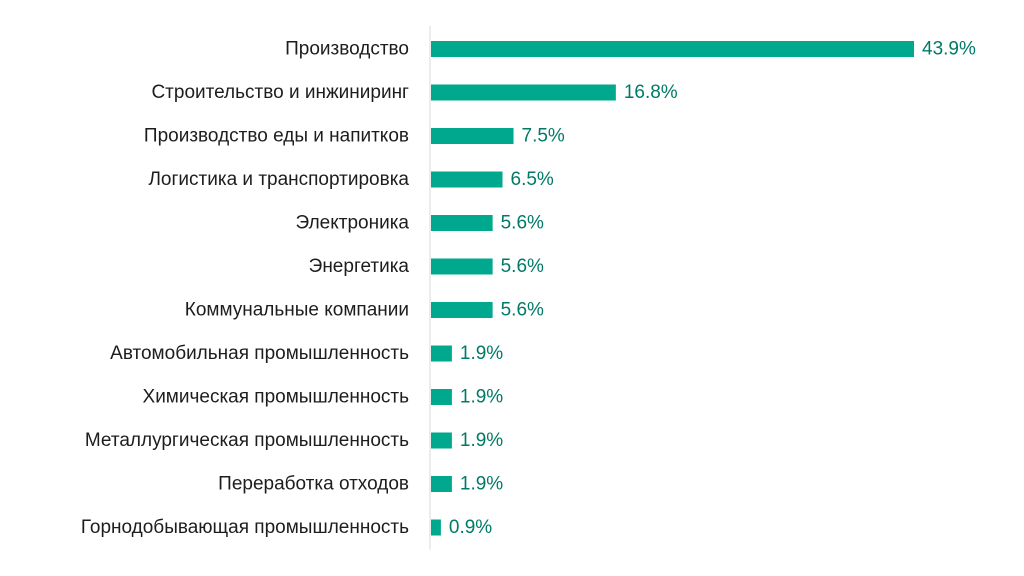 This screenshot has width=1024, height=576. Describe the element at coordinates (949, 49) in the screenshot. I see `value-label: 43.9%` at that location.